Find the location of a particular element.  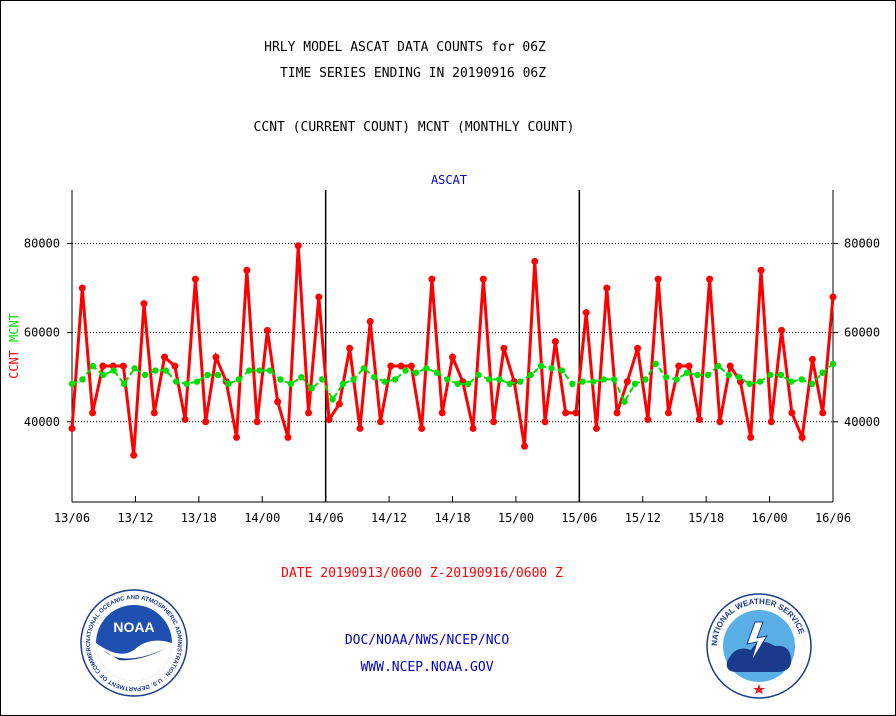

nws-logo: NATIONAL WEATHER SERVICE is located at coordinates (759, 646).